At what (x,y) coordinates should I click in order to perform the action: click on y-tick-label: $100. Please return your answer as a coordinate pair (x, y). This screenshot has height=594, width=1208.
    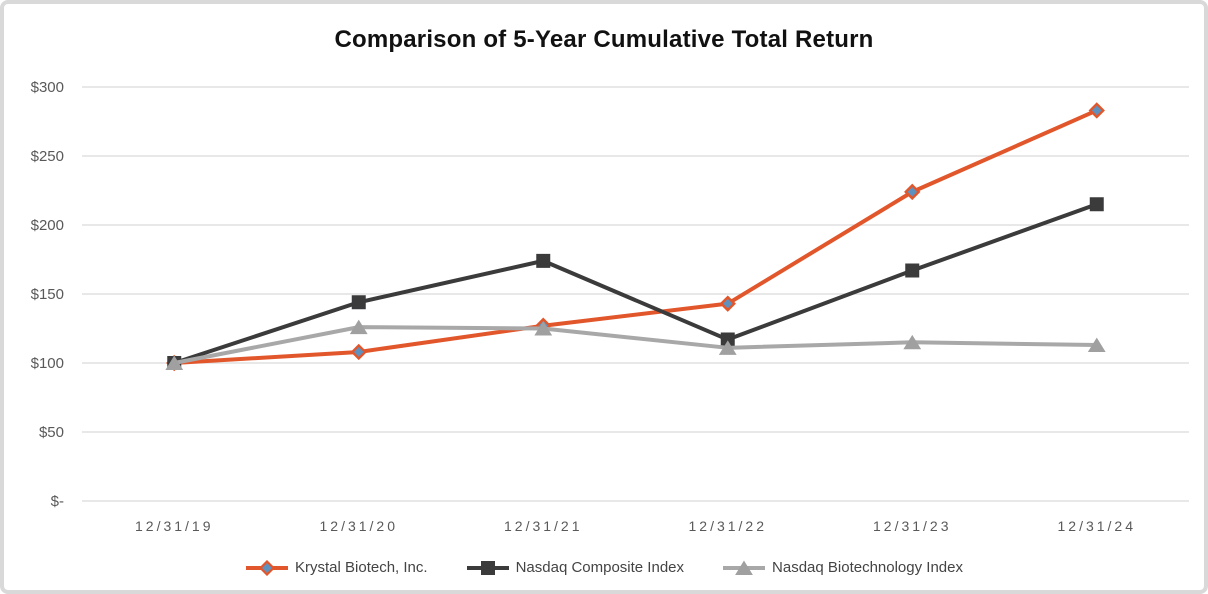
    Looking at the image, I should click on (47, 363).